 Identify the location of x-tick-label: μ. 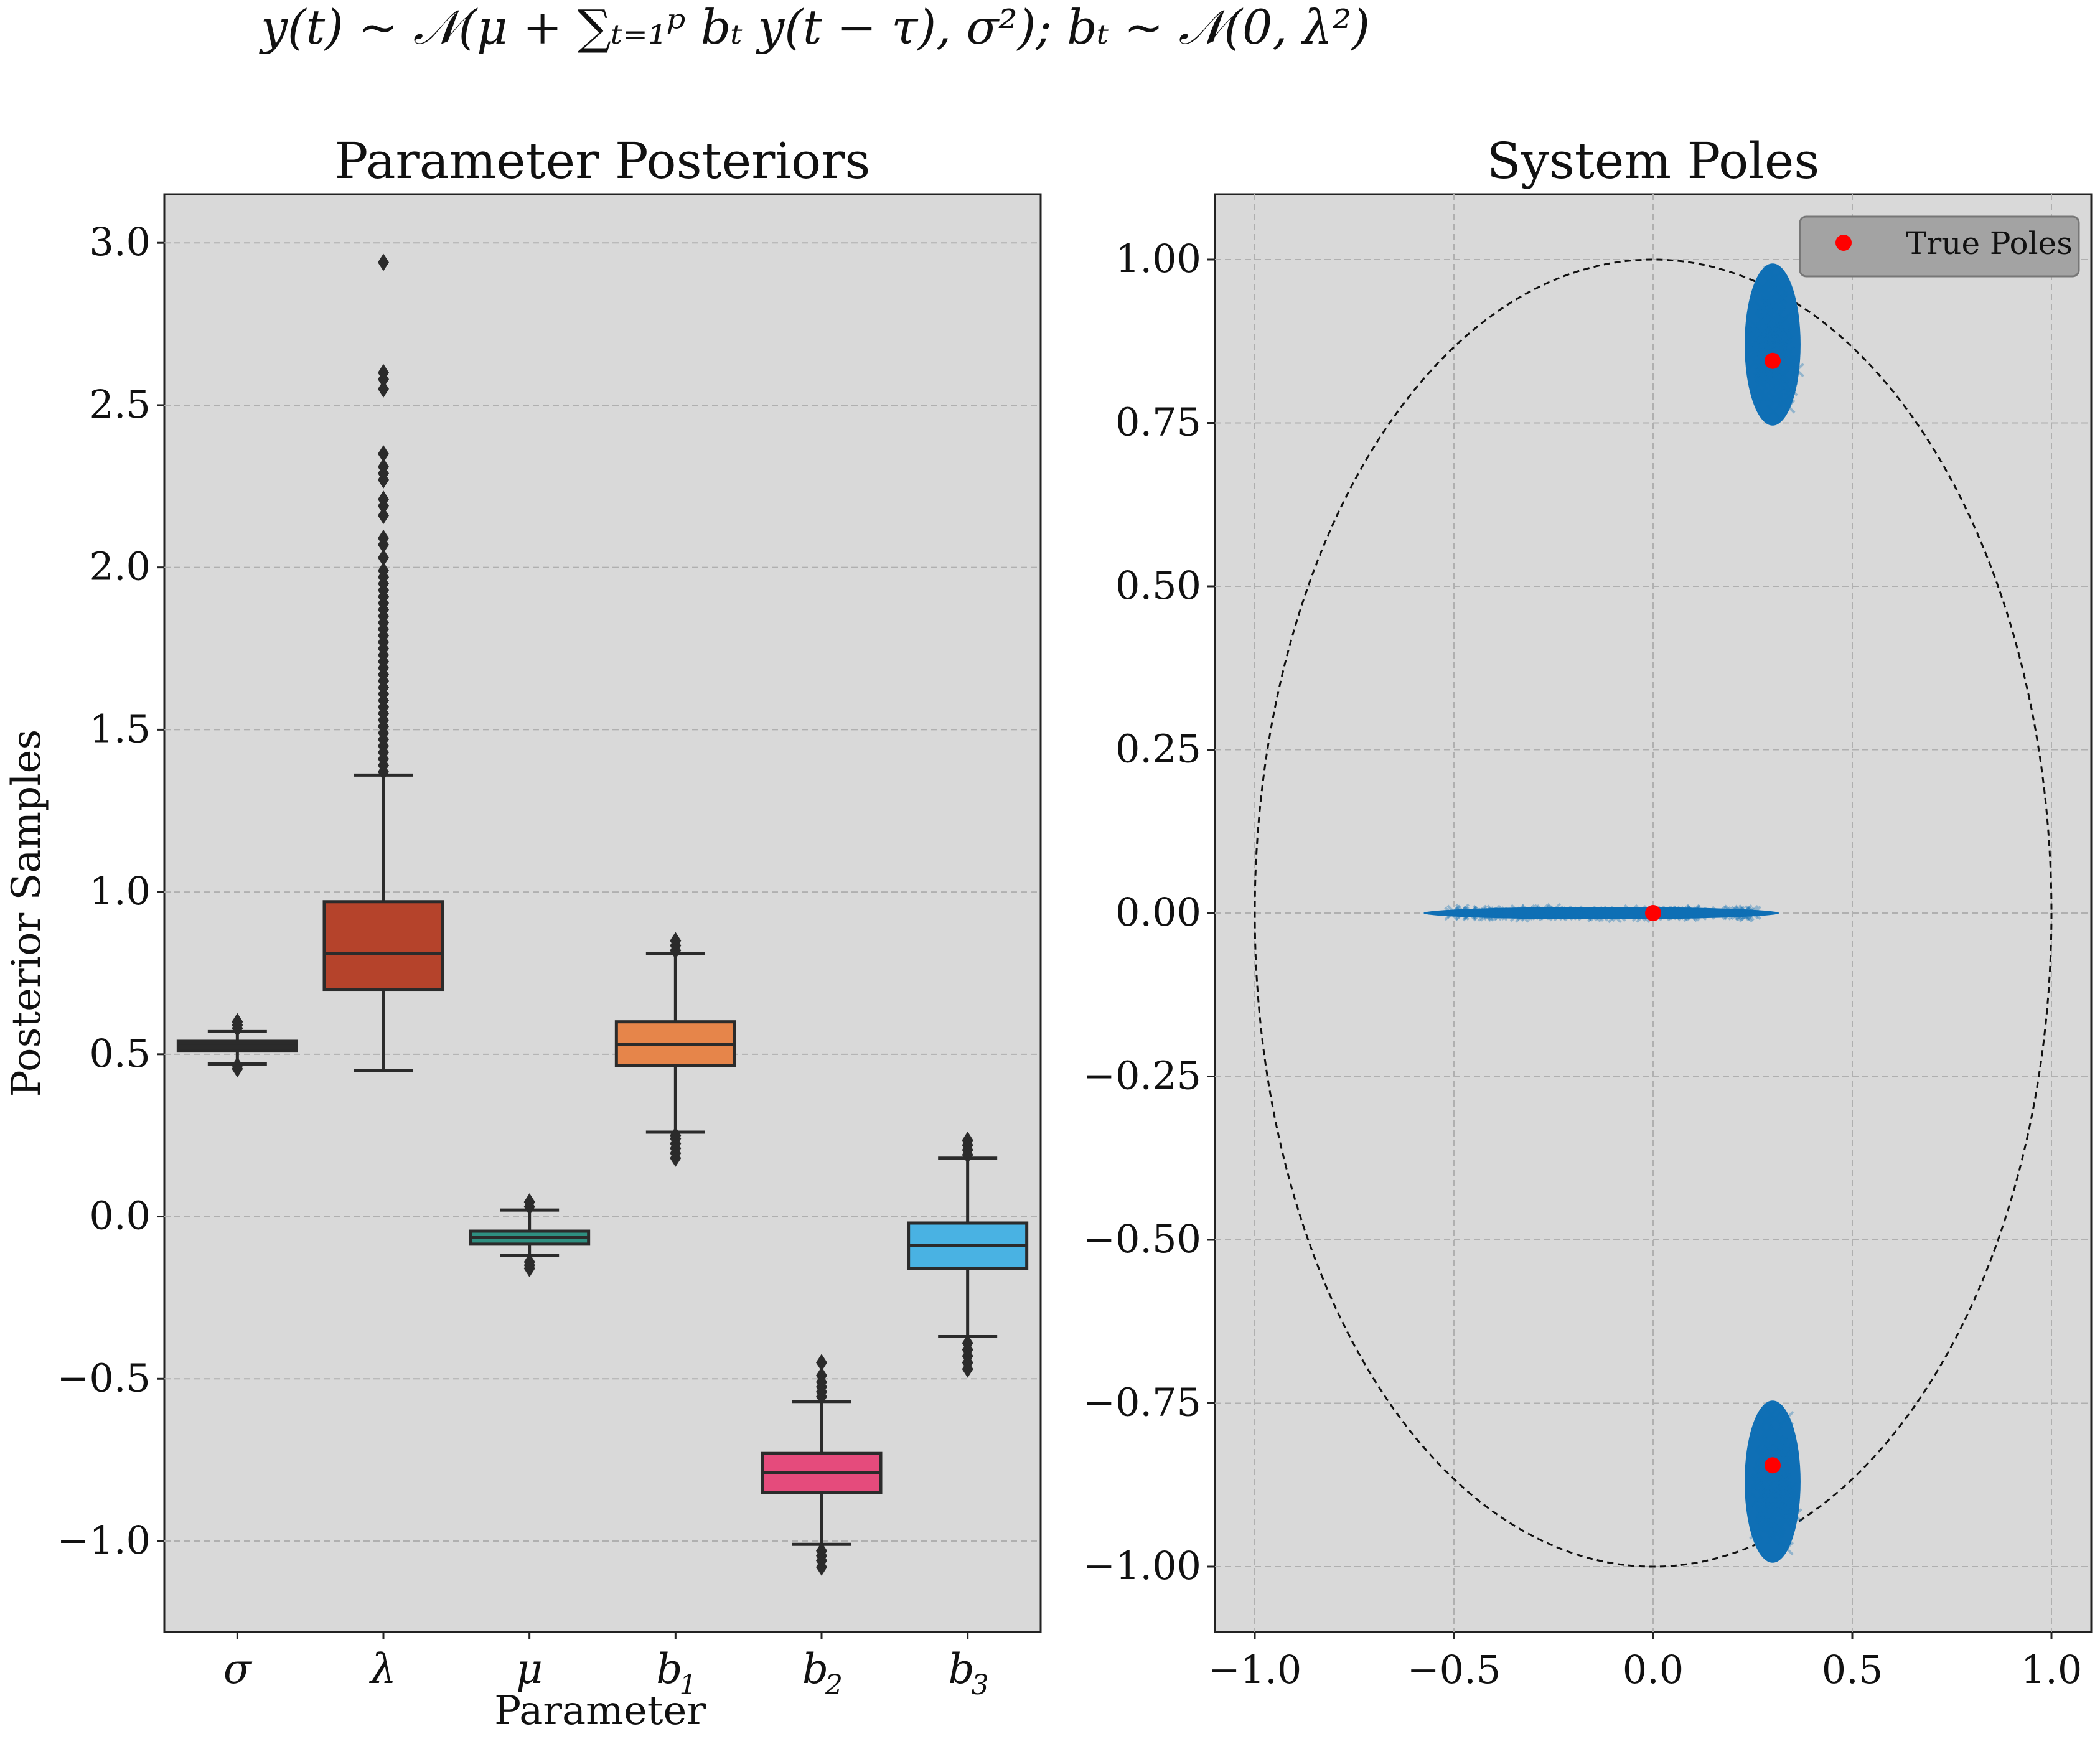
(529, 1669).